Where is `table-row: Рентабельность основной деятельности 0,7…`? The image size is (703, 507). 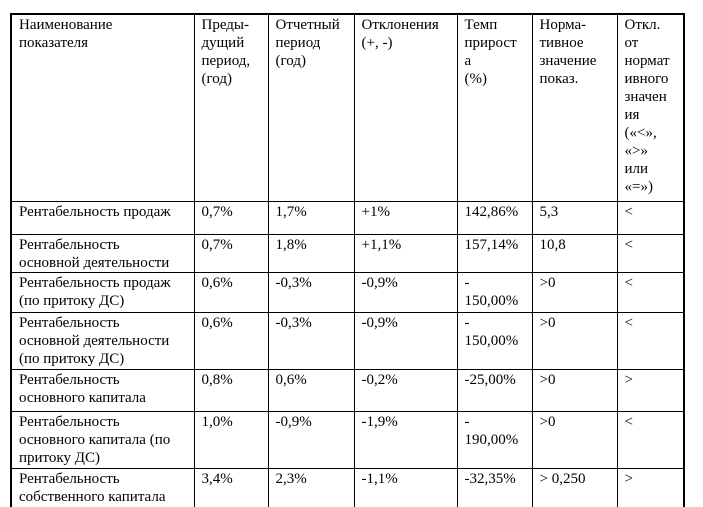 table-row: Рентабельность основной деятельности 0,7… is located at coordinates (347, 253).